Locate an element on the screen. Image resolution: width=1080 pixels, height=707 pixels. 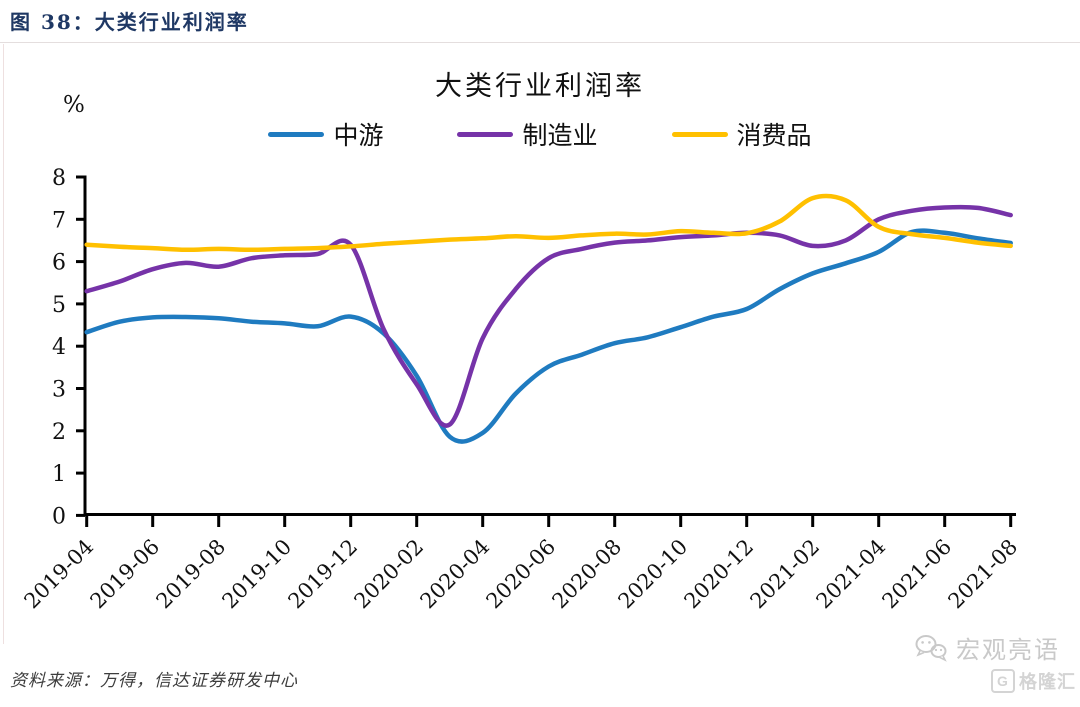
watermark-platform-text: 格隆汇 is located at coordinates (1047, 682).